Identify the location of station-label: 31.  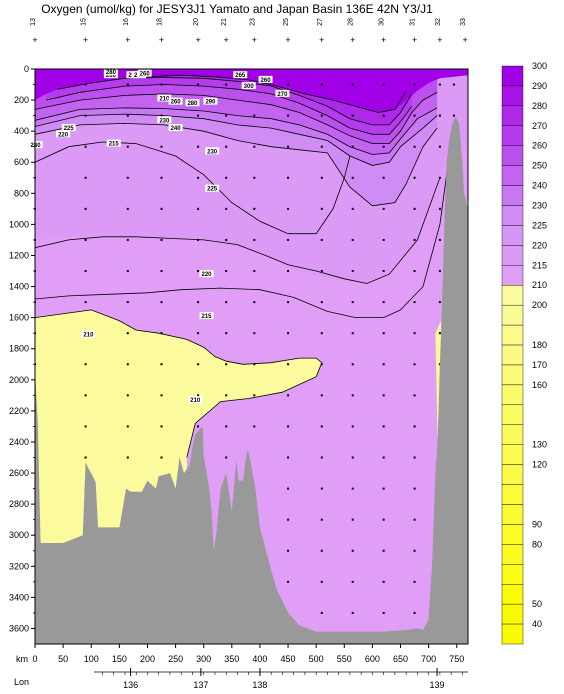
(413, 22).